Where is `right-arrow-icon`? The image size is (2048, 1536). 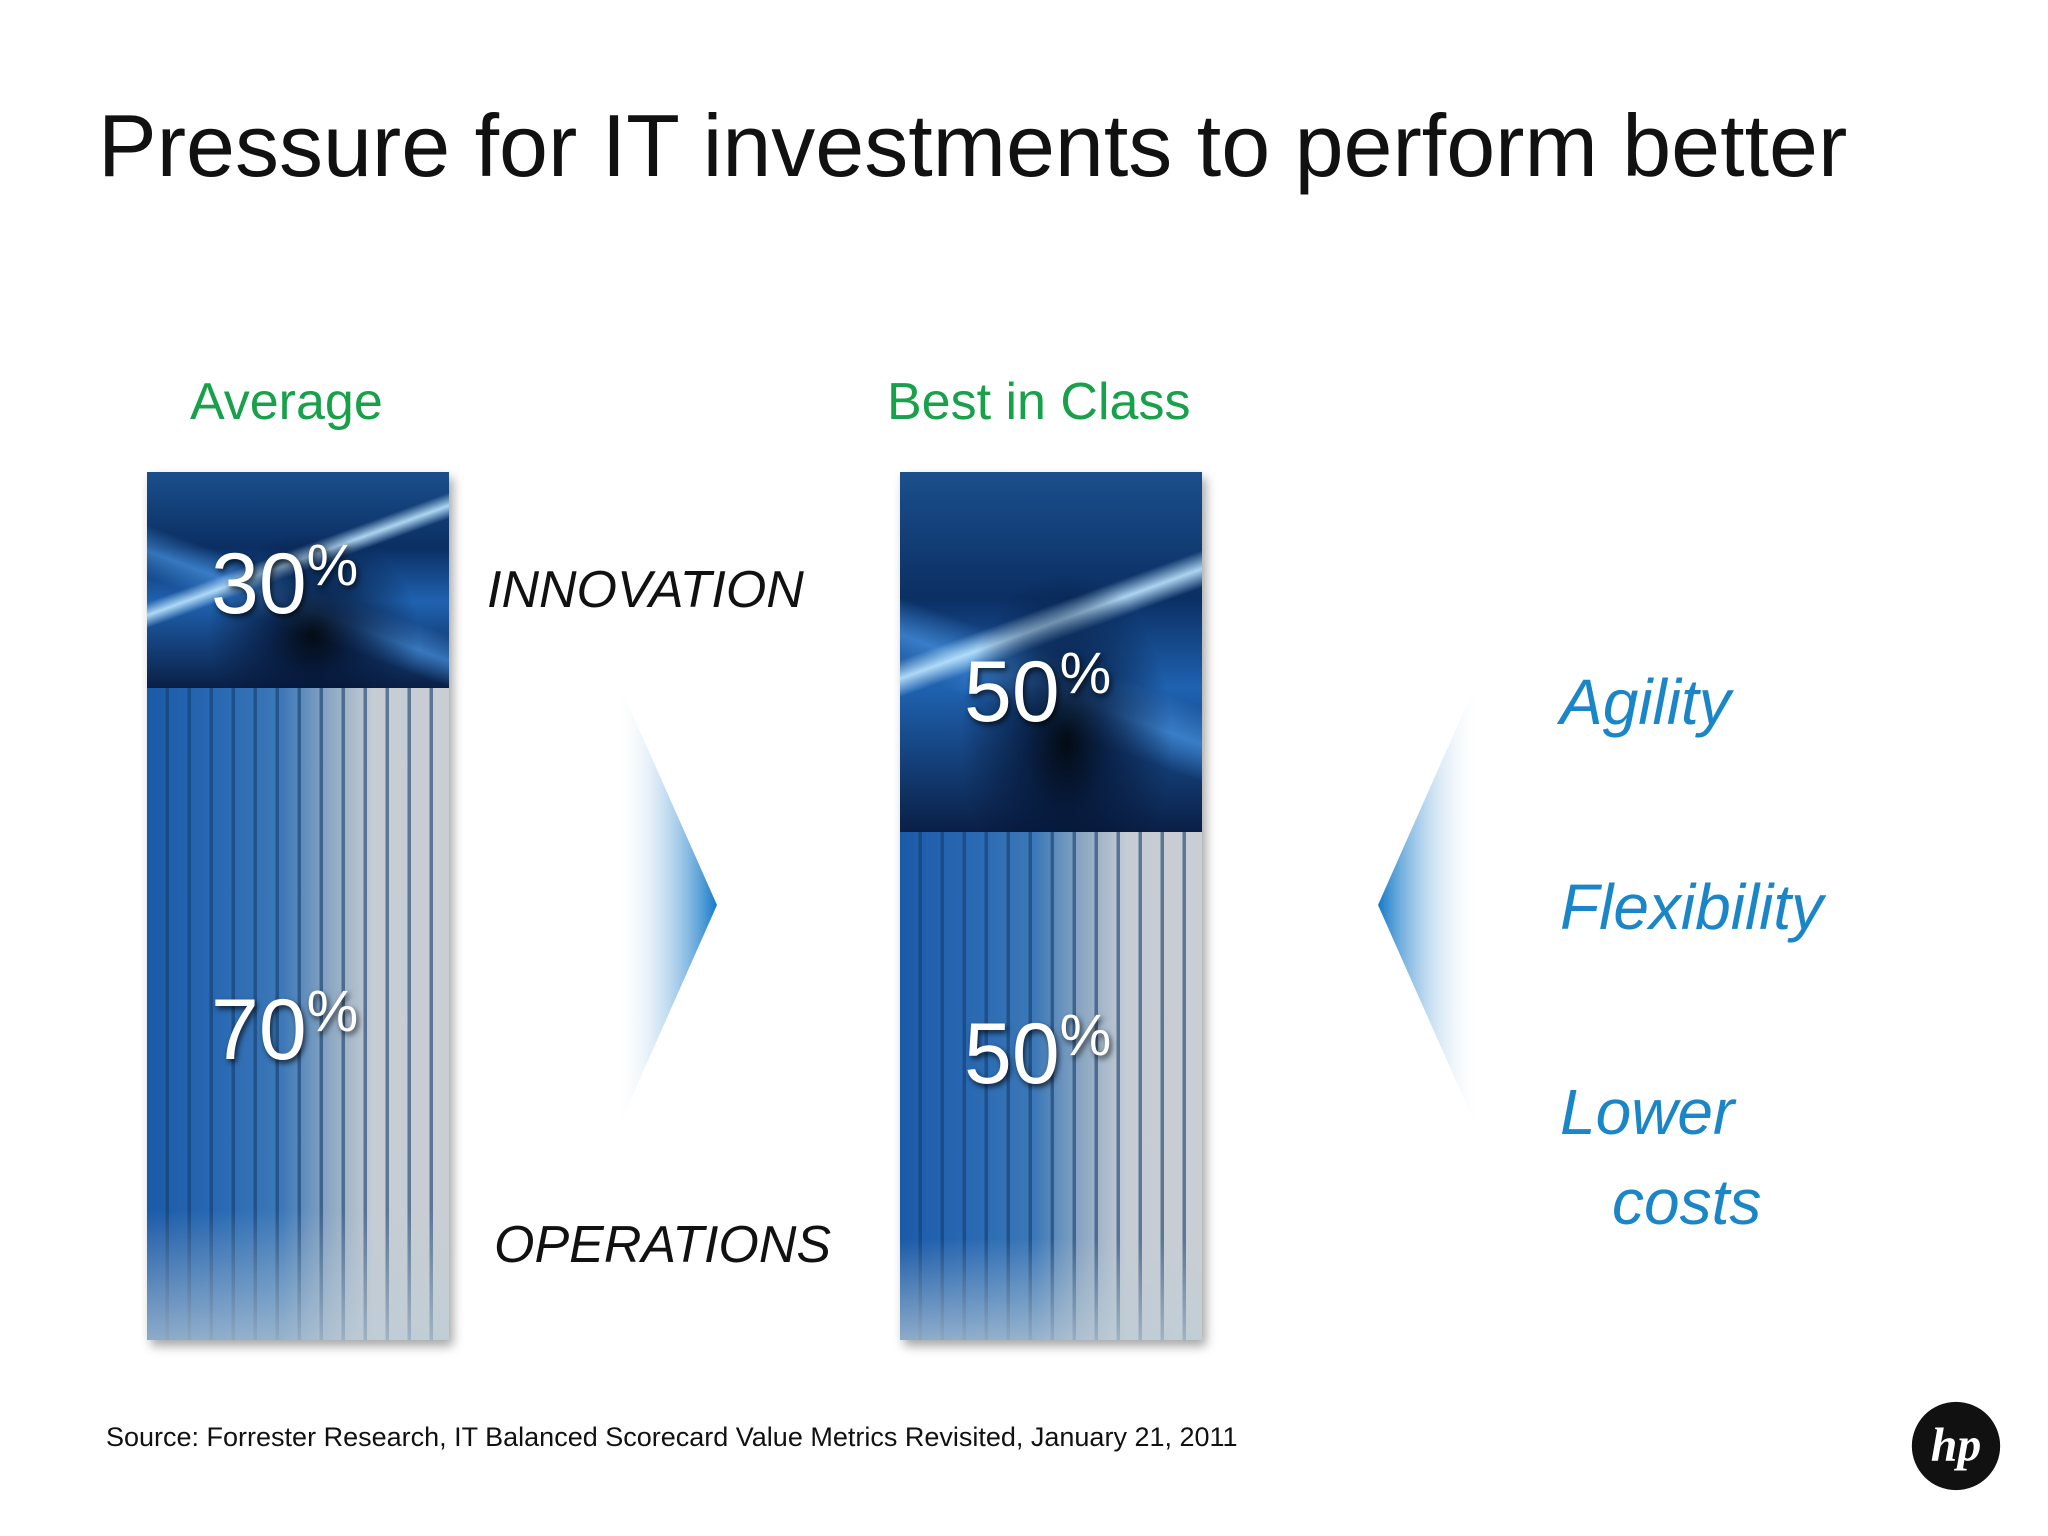 right-arrow-icon is located at coordinates (666, 905).